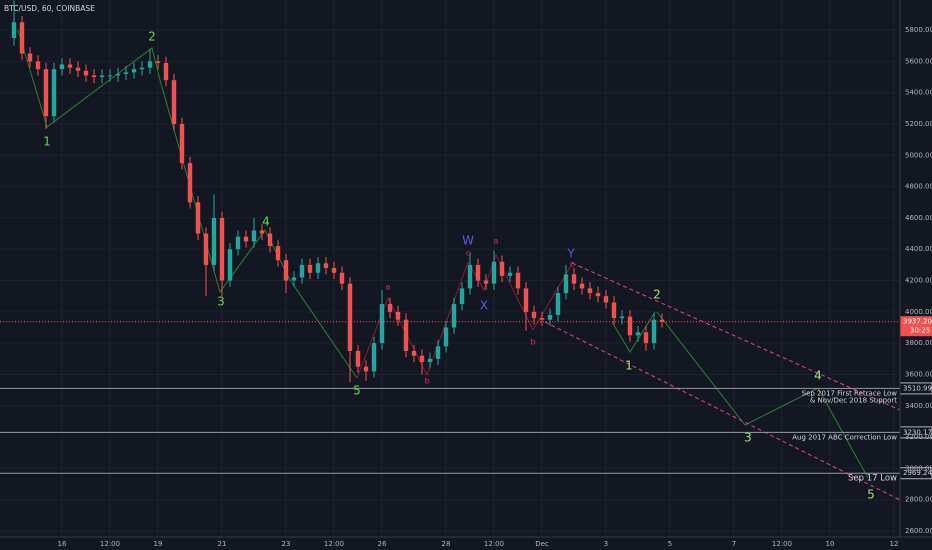 The width and height of the screenshot is (932, 550). I want to click on wave-label: a, so click(496, 241).